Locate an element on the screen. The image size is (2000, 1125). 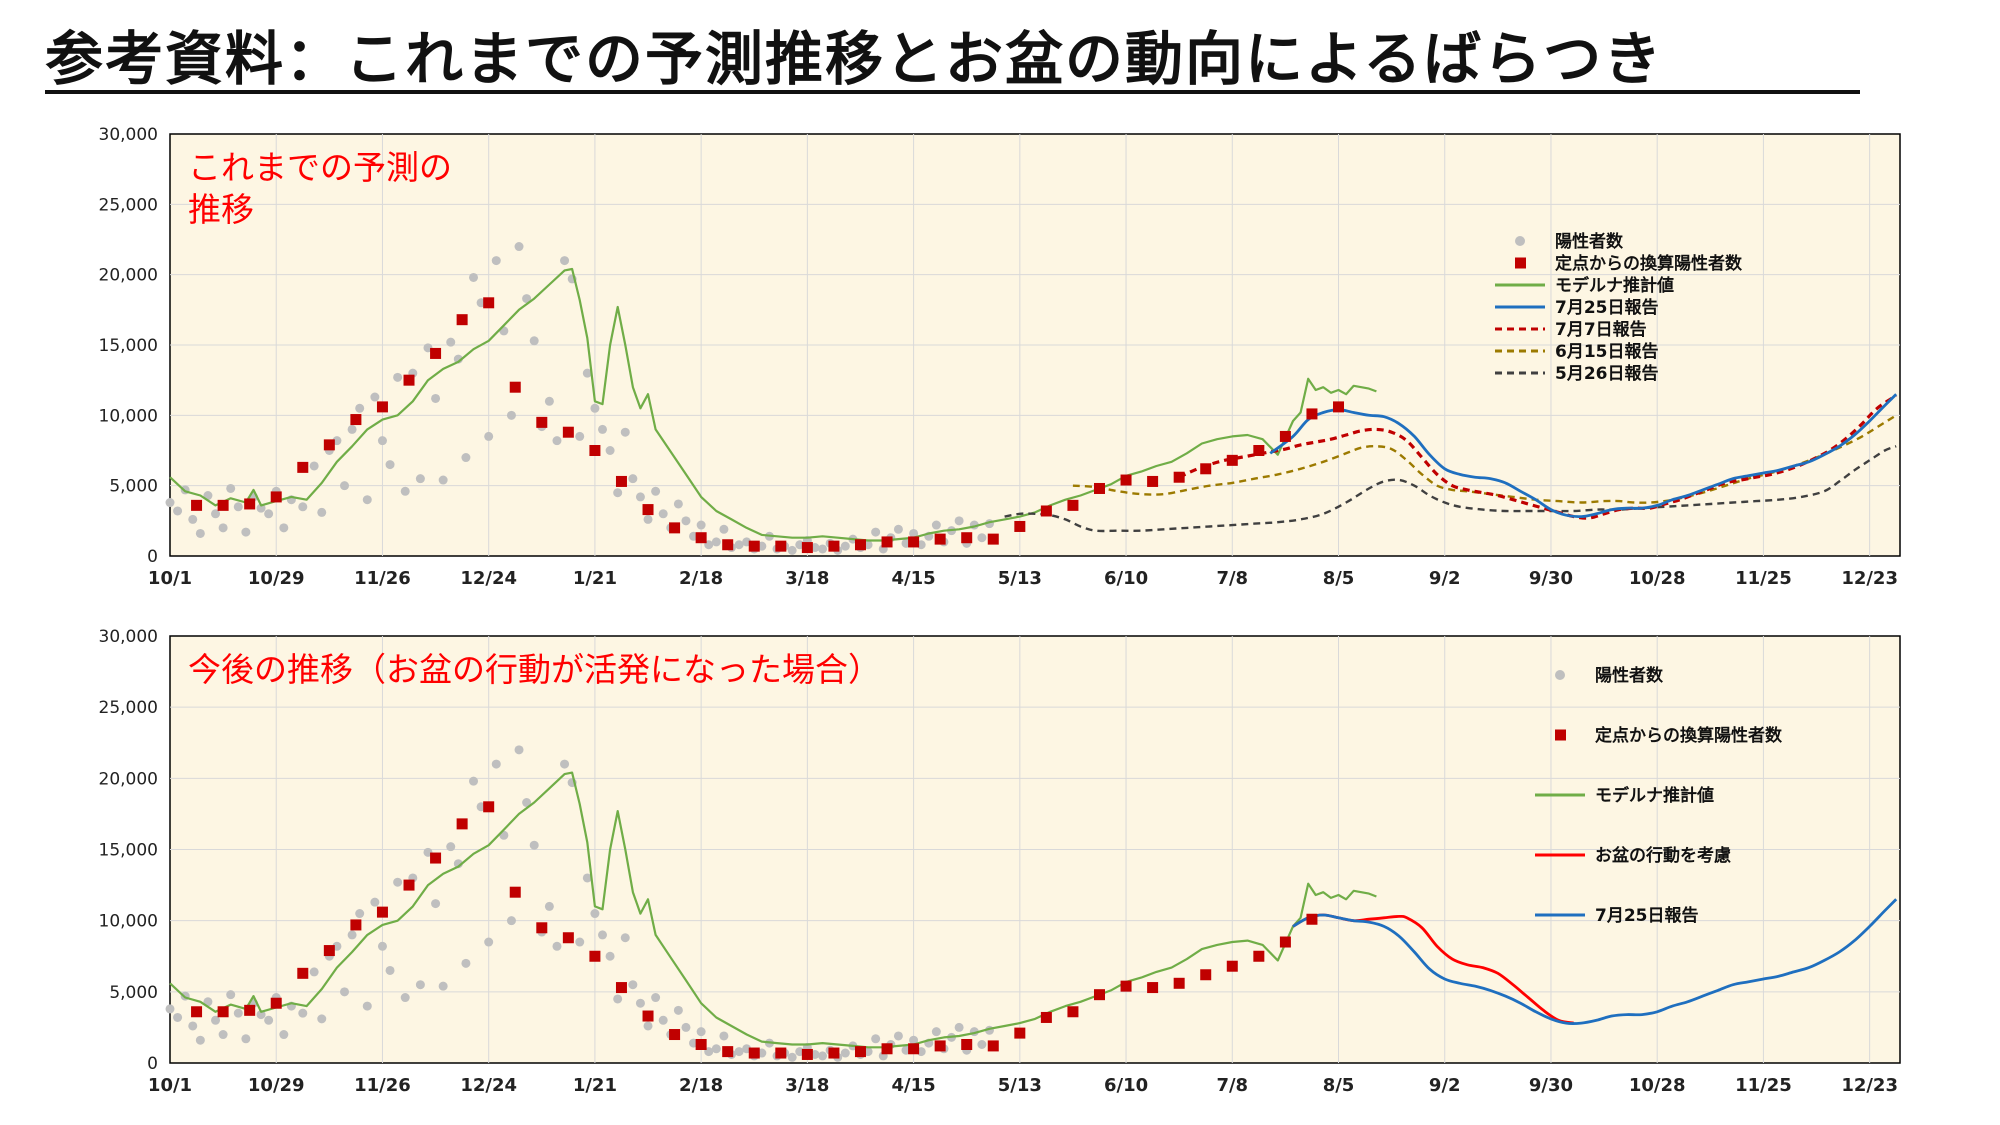
chart-annotation: 今後の推移（お盆の行動が活発になった場合） is located at coordinates (534, 669).